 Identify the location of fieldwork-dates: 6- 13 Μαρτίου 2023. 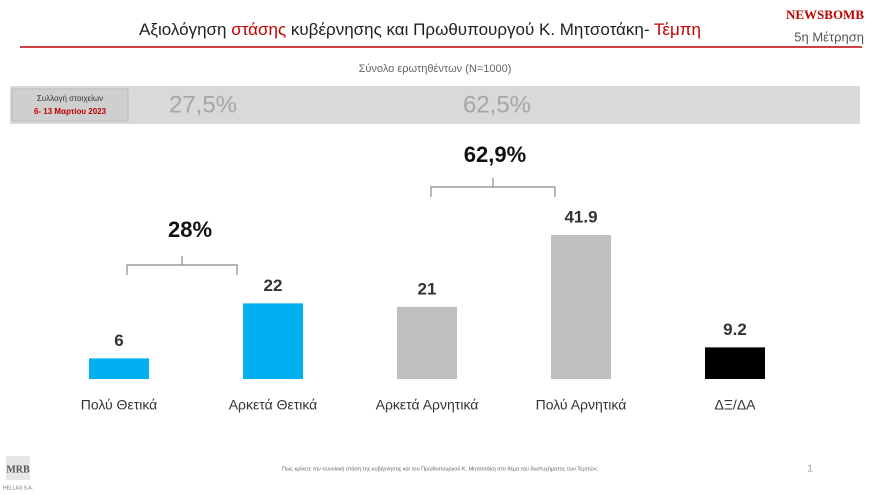
(70, 111).